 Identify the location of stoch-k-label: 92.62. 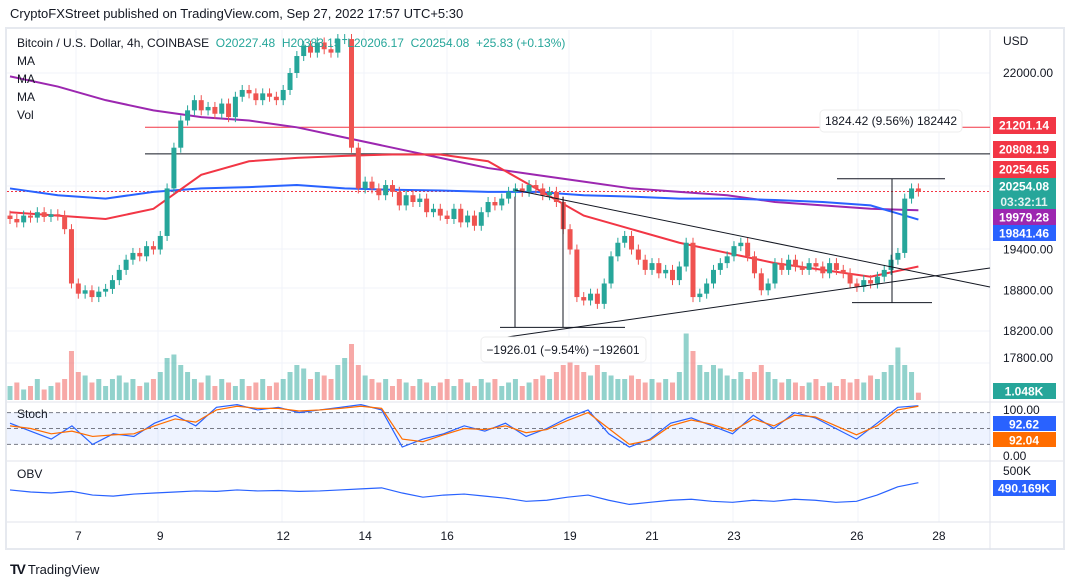
(1024, 425).